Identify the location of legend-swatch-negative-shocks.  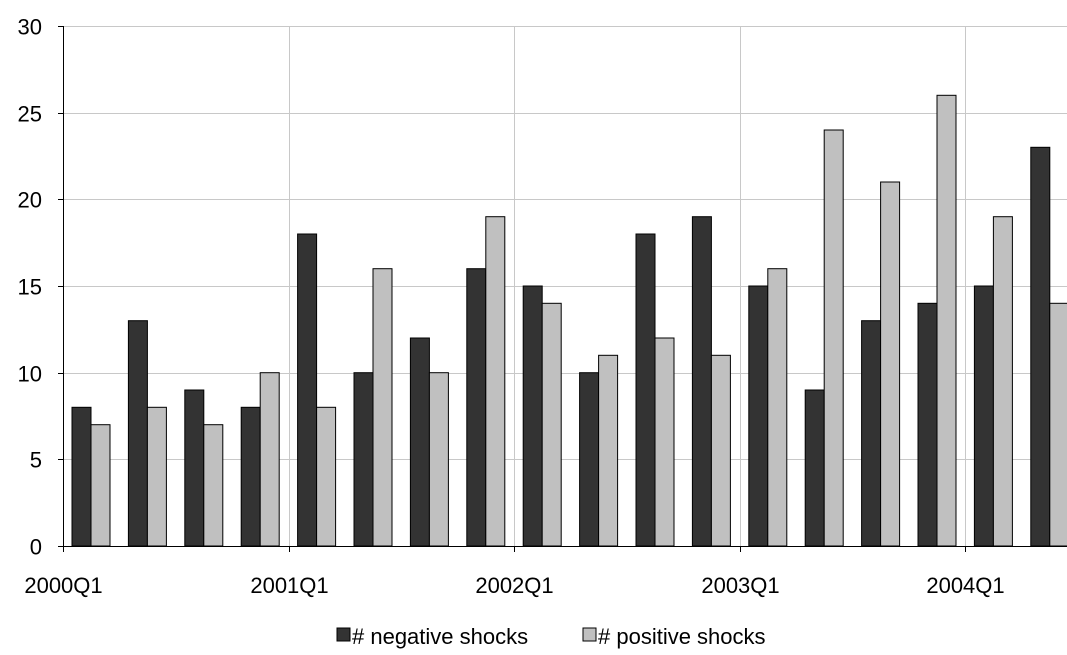
(343, 634).